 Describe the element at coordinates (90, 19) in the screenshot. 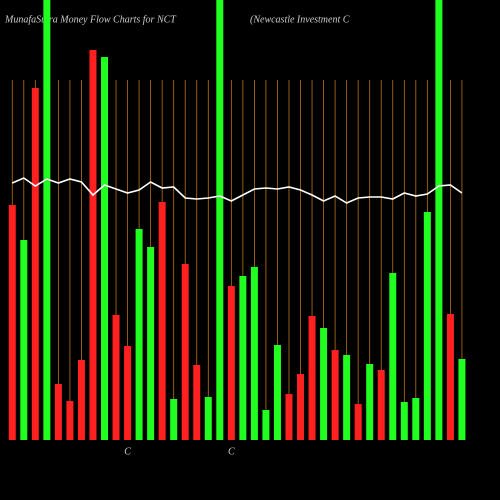

I see `chart-title: MunafaSutra Money Flow Charts for NCT` at that location.